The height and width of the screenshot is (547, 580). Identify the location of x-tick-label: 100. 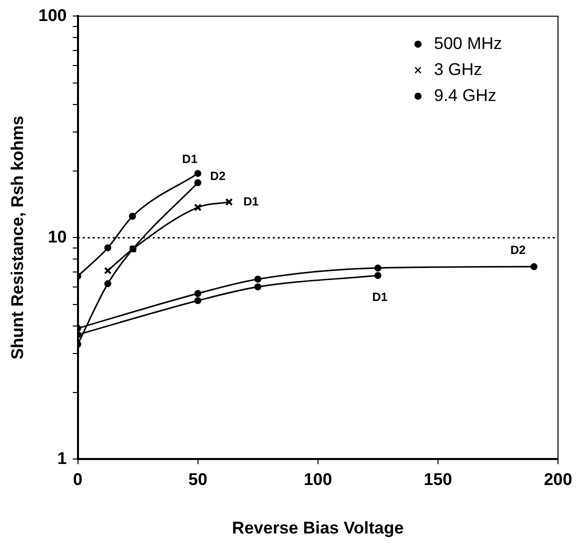
(318, 480).